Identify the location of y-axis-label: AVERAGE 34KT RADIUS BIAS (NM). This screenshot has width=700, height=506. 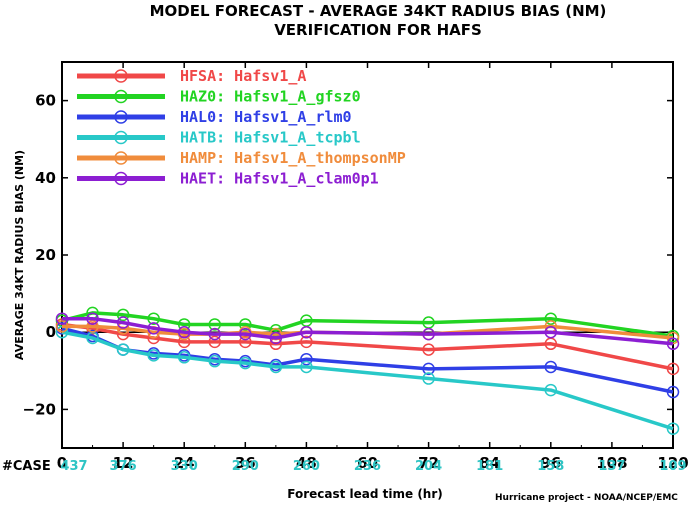
(19, 255).